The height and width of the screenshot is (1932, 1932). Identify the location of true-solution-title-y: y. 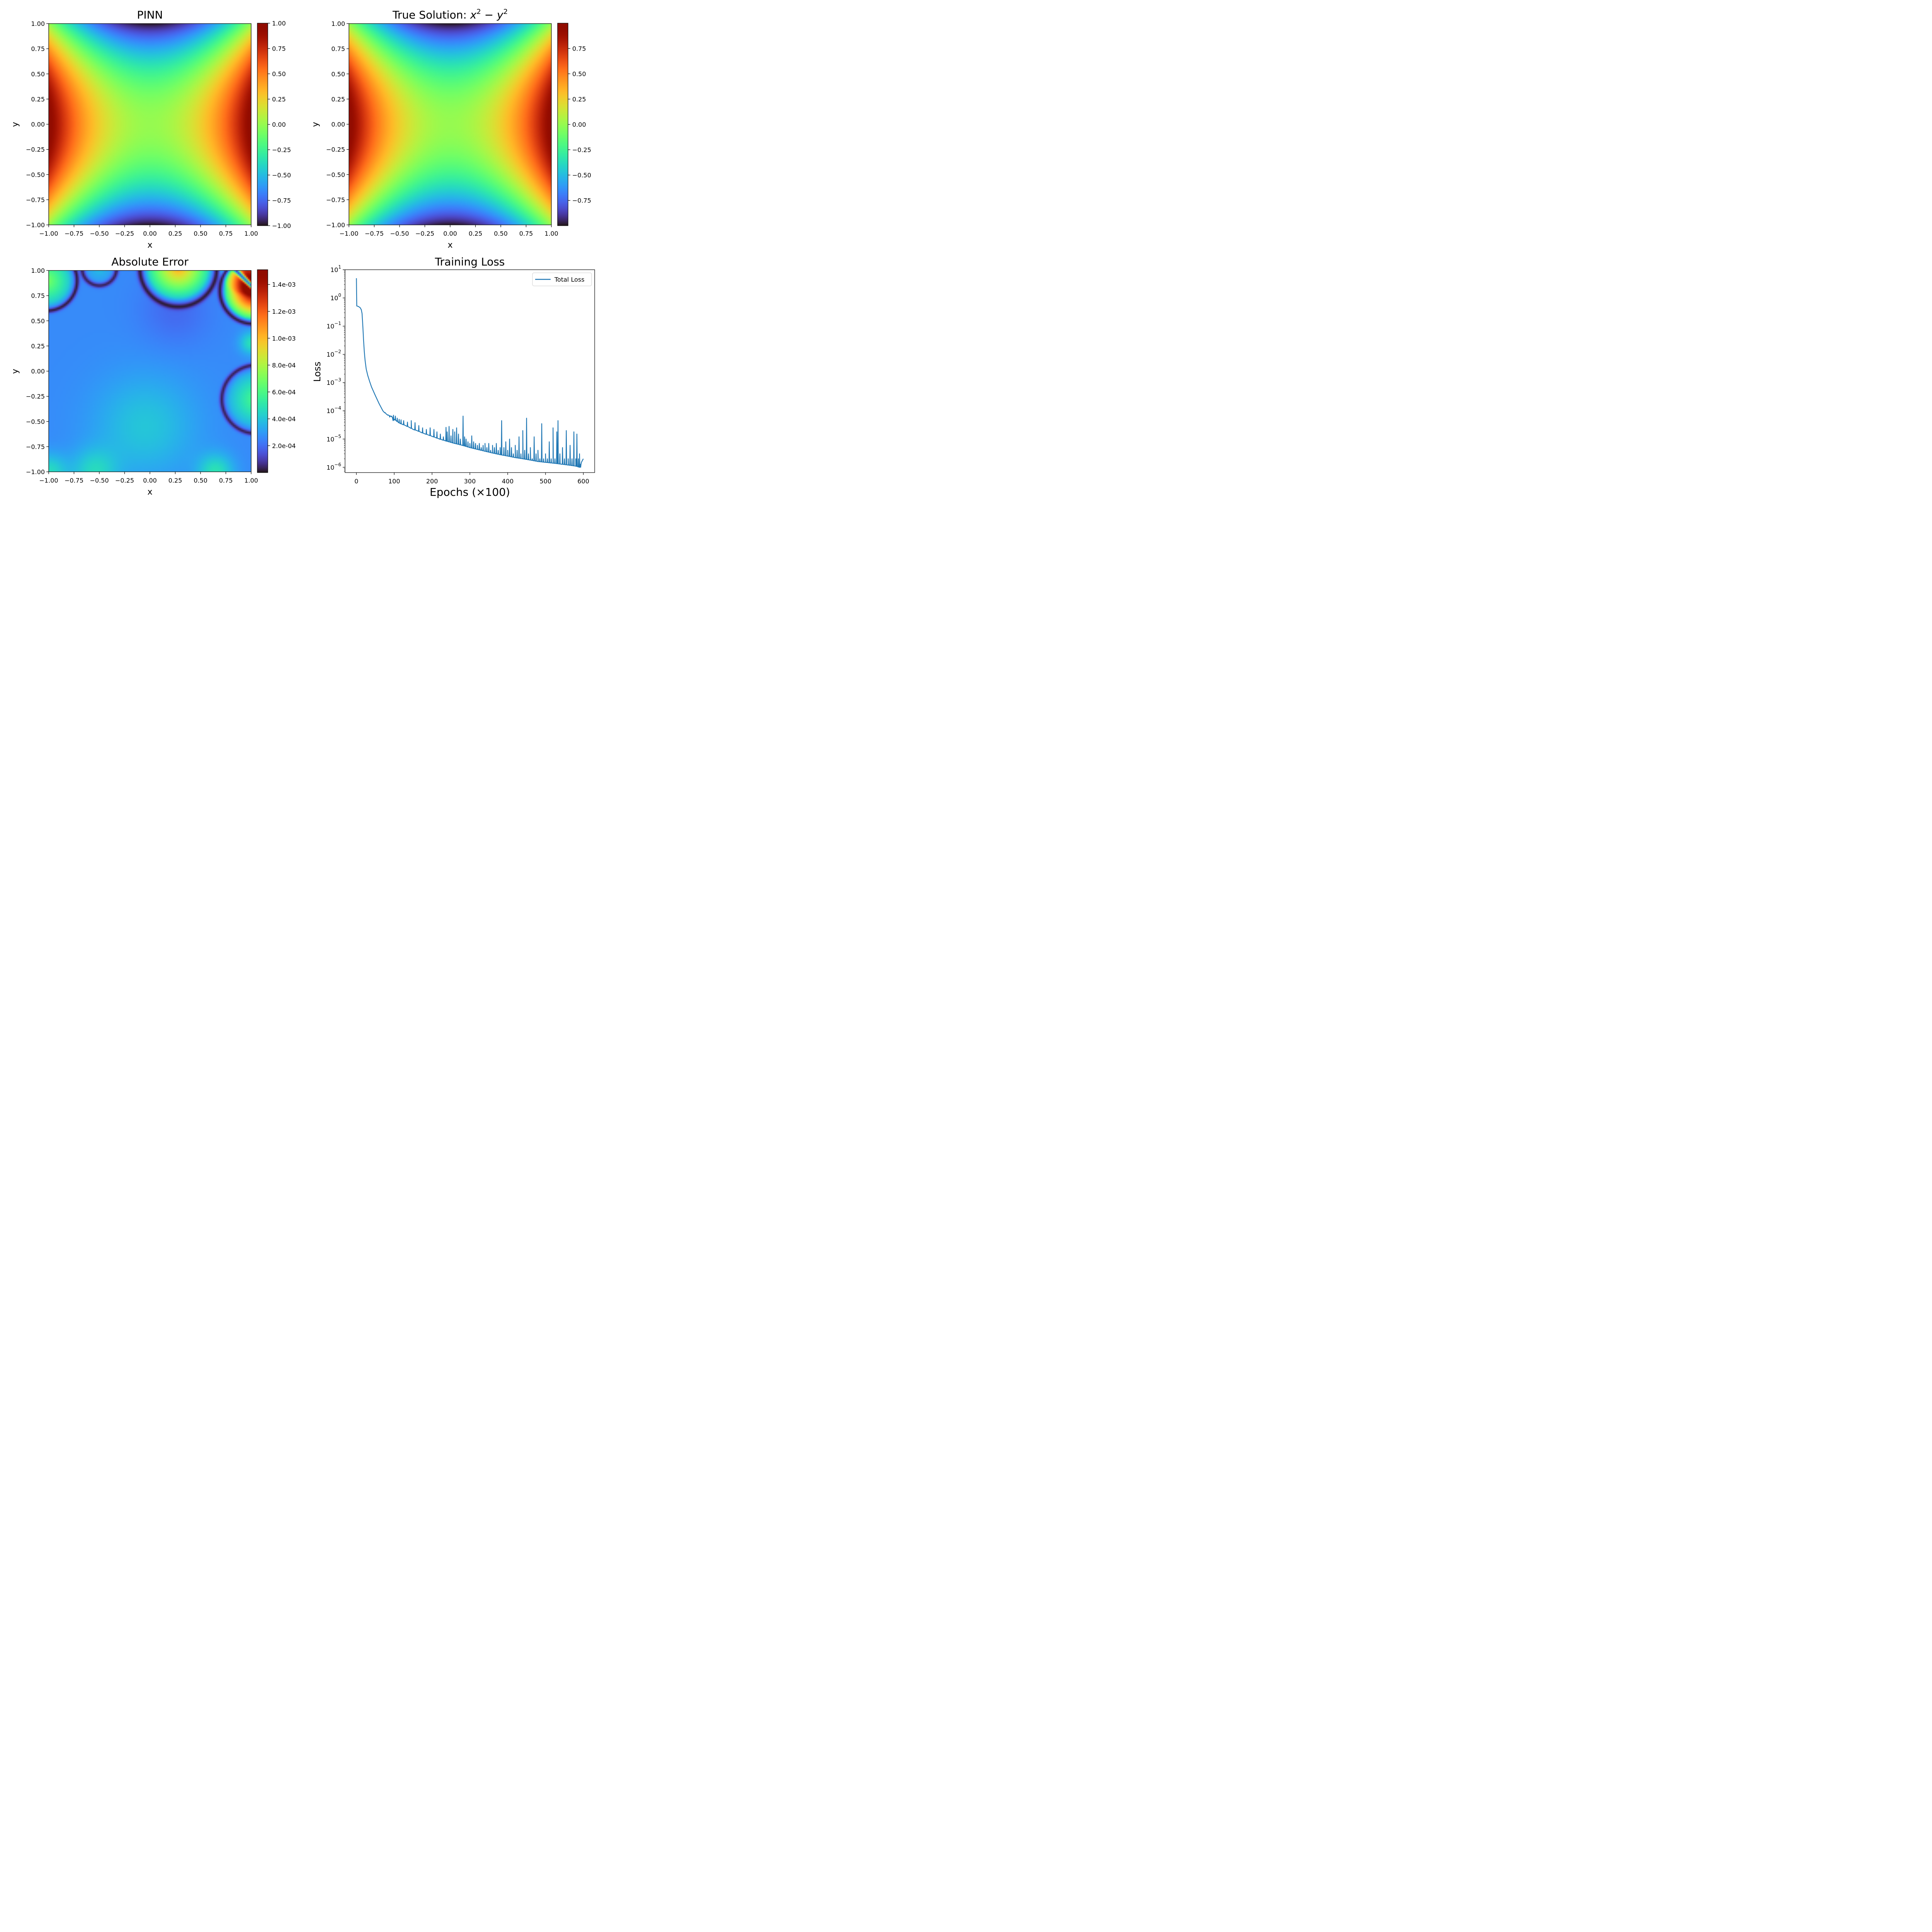
(500, 15).